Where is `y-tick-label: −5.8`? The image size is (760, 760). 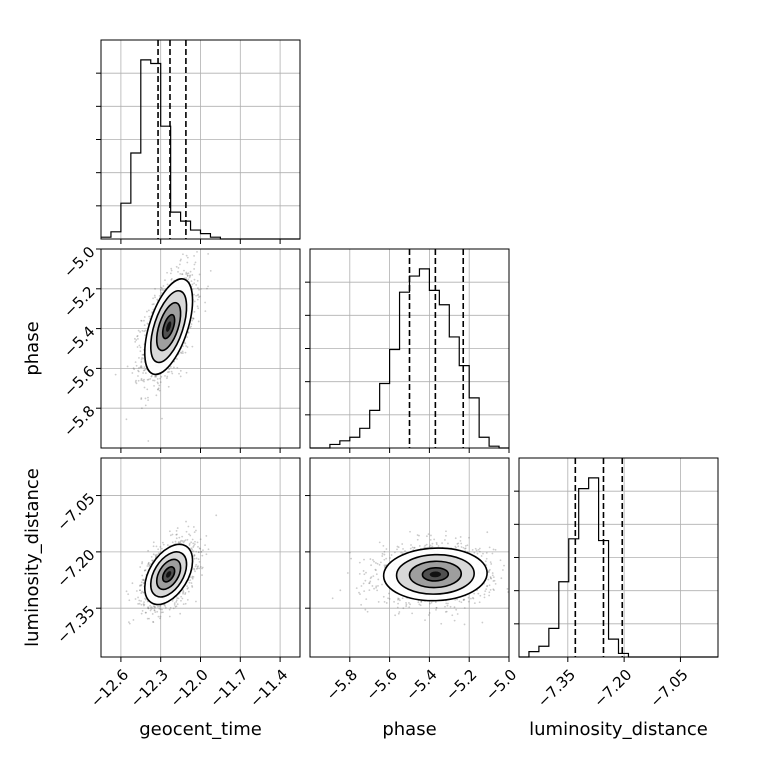 y-tick-label: −5.8 is located at coordinates (79, 421).